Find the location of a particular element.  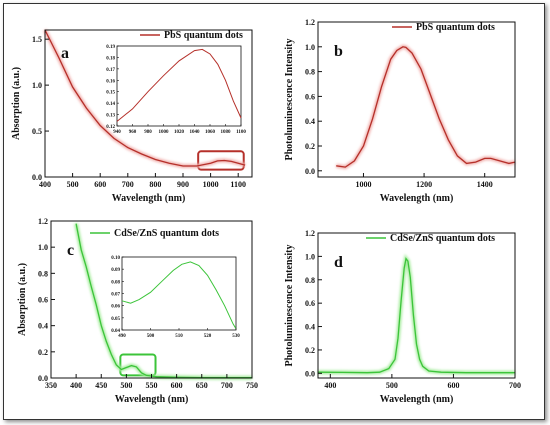

panel-label: c is located at coordinates (70, 250).